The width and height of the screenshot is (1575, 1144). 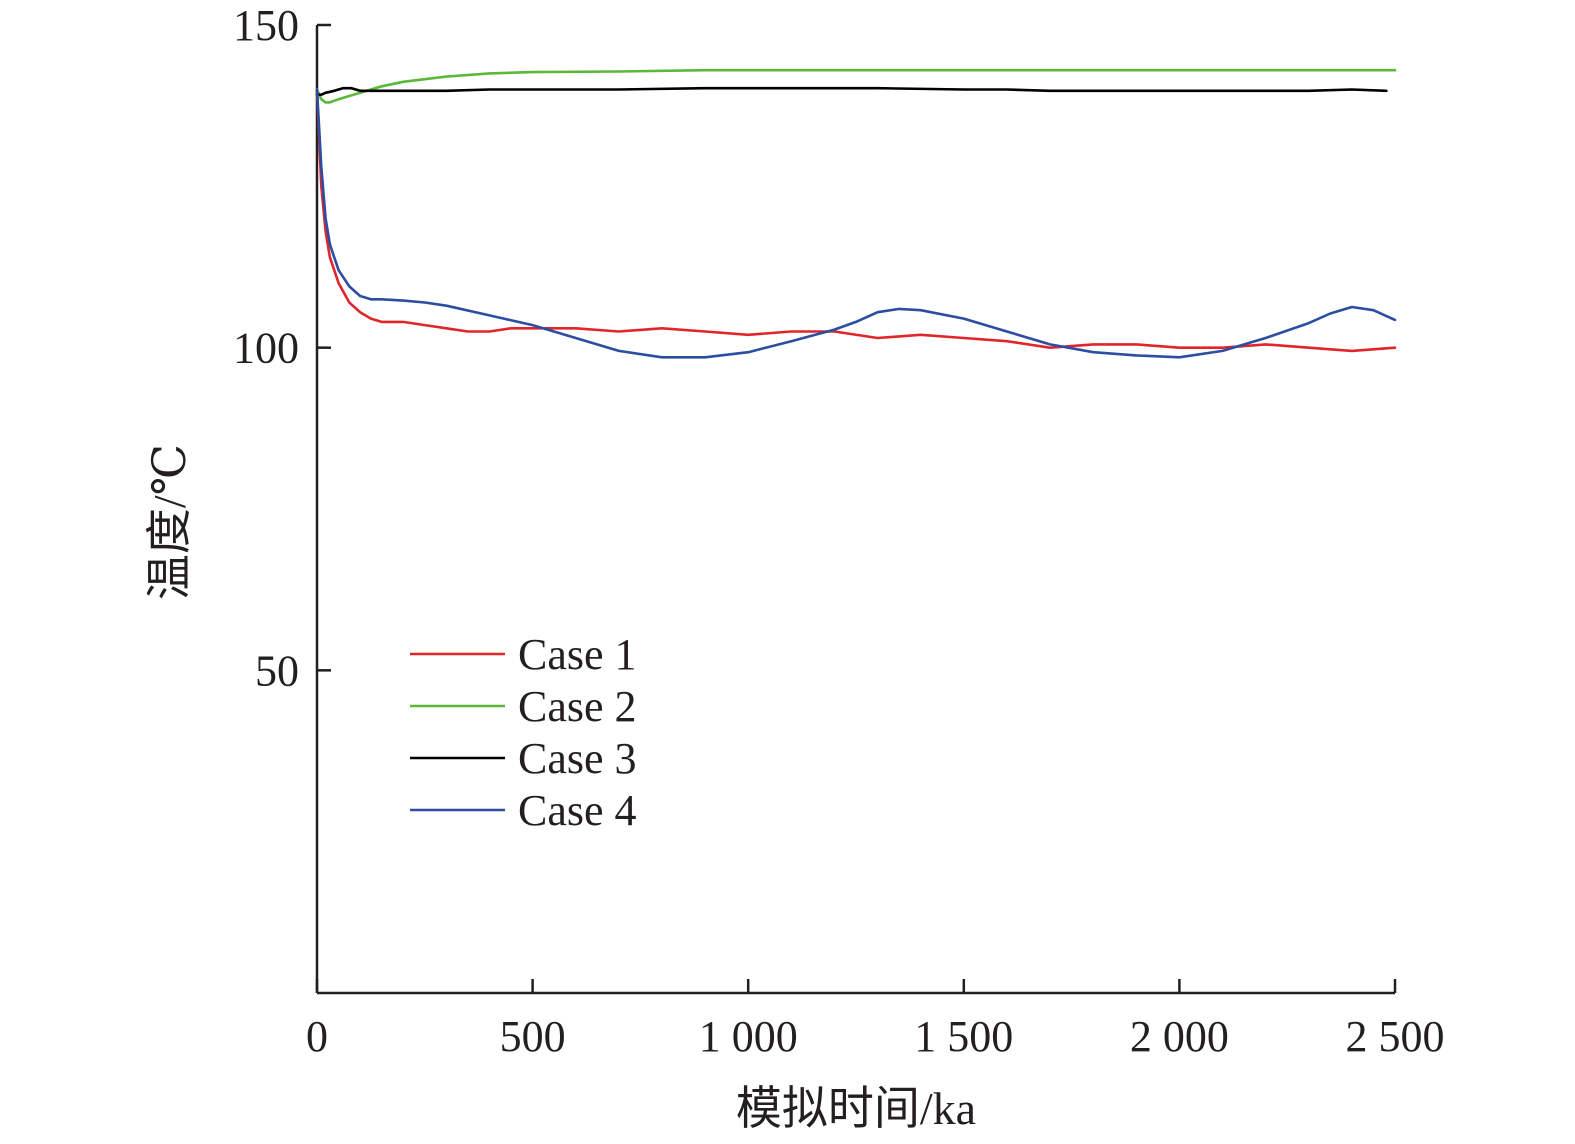 I want to click on x-tick-label: 2 000, so click(x=1179, y=1036).